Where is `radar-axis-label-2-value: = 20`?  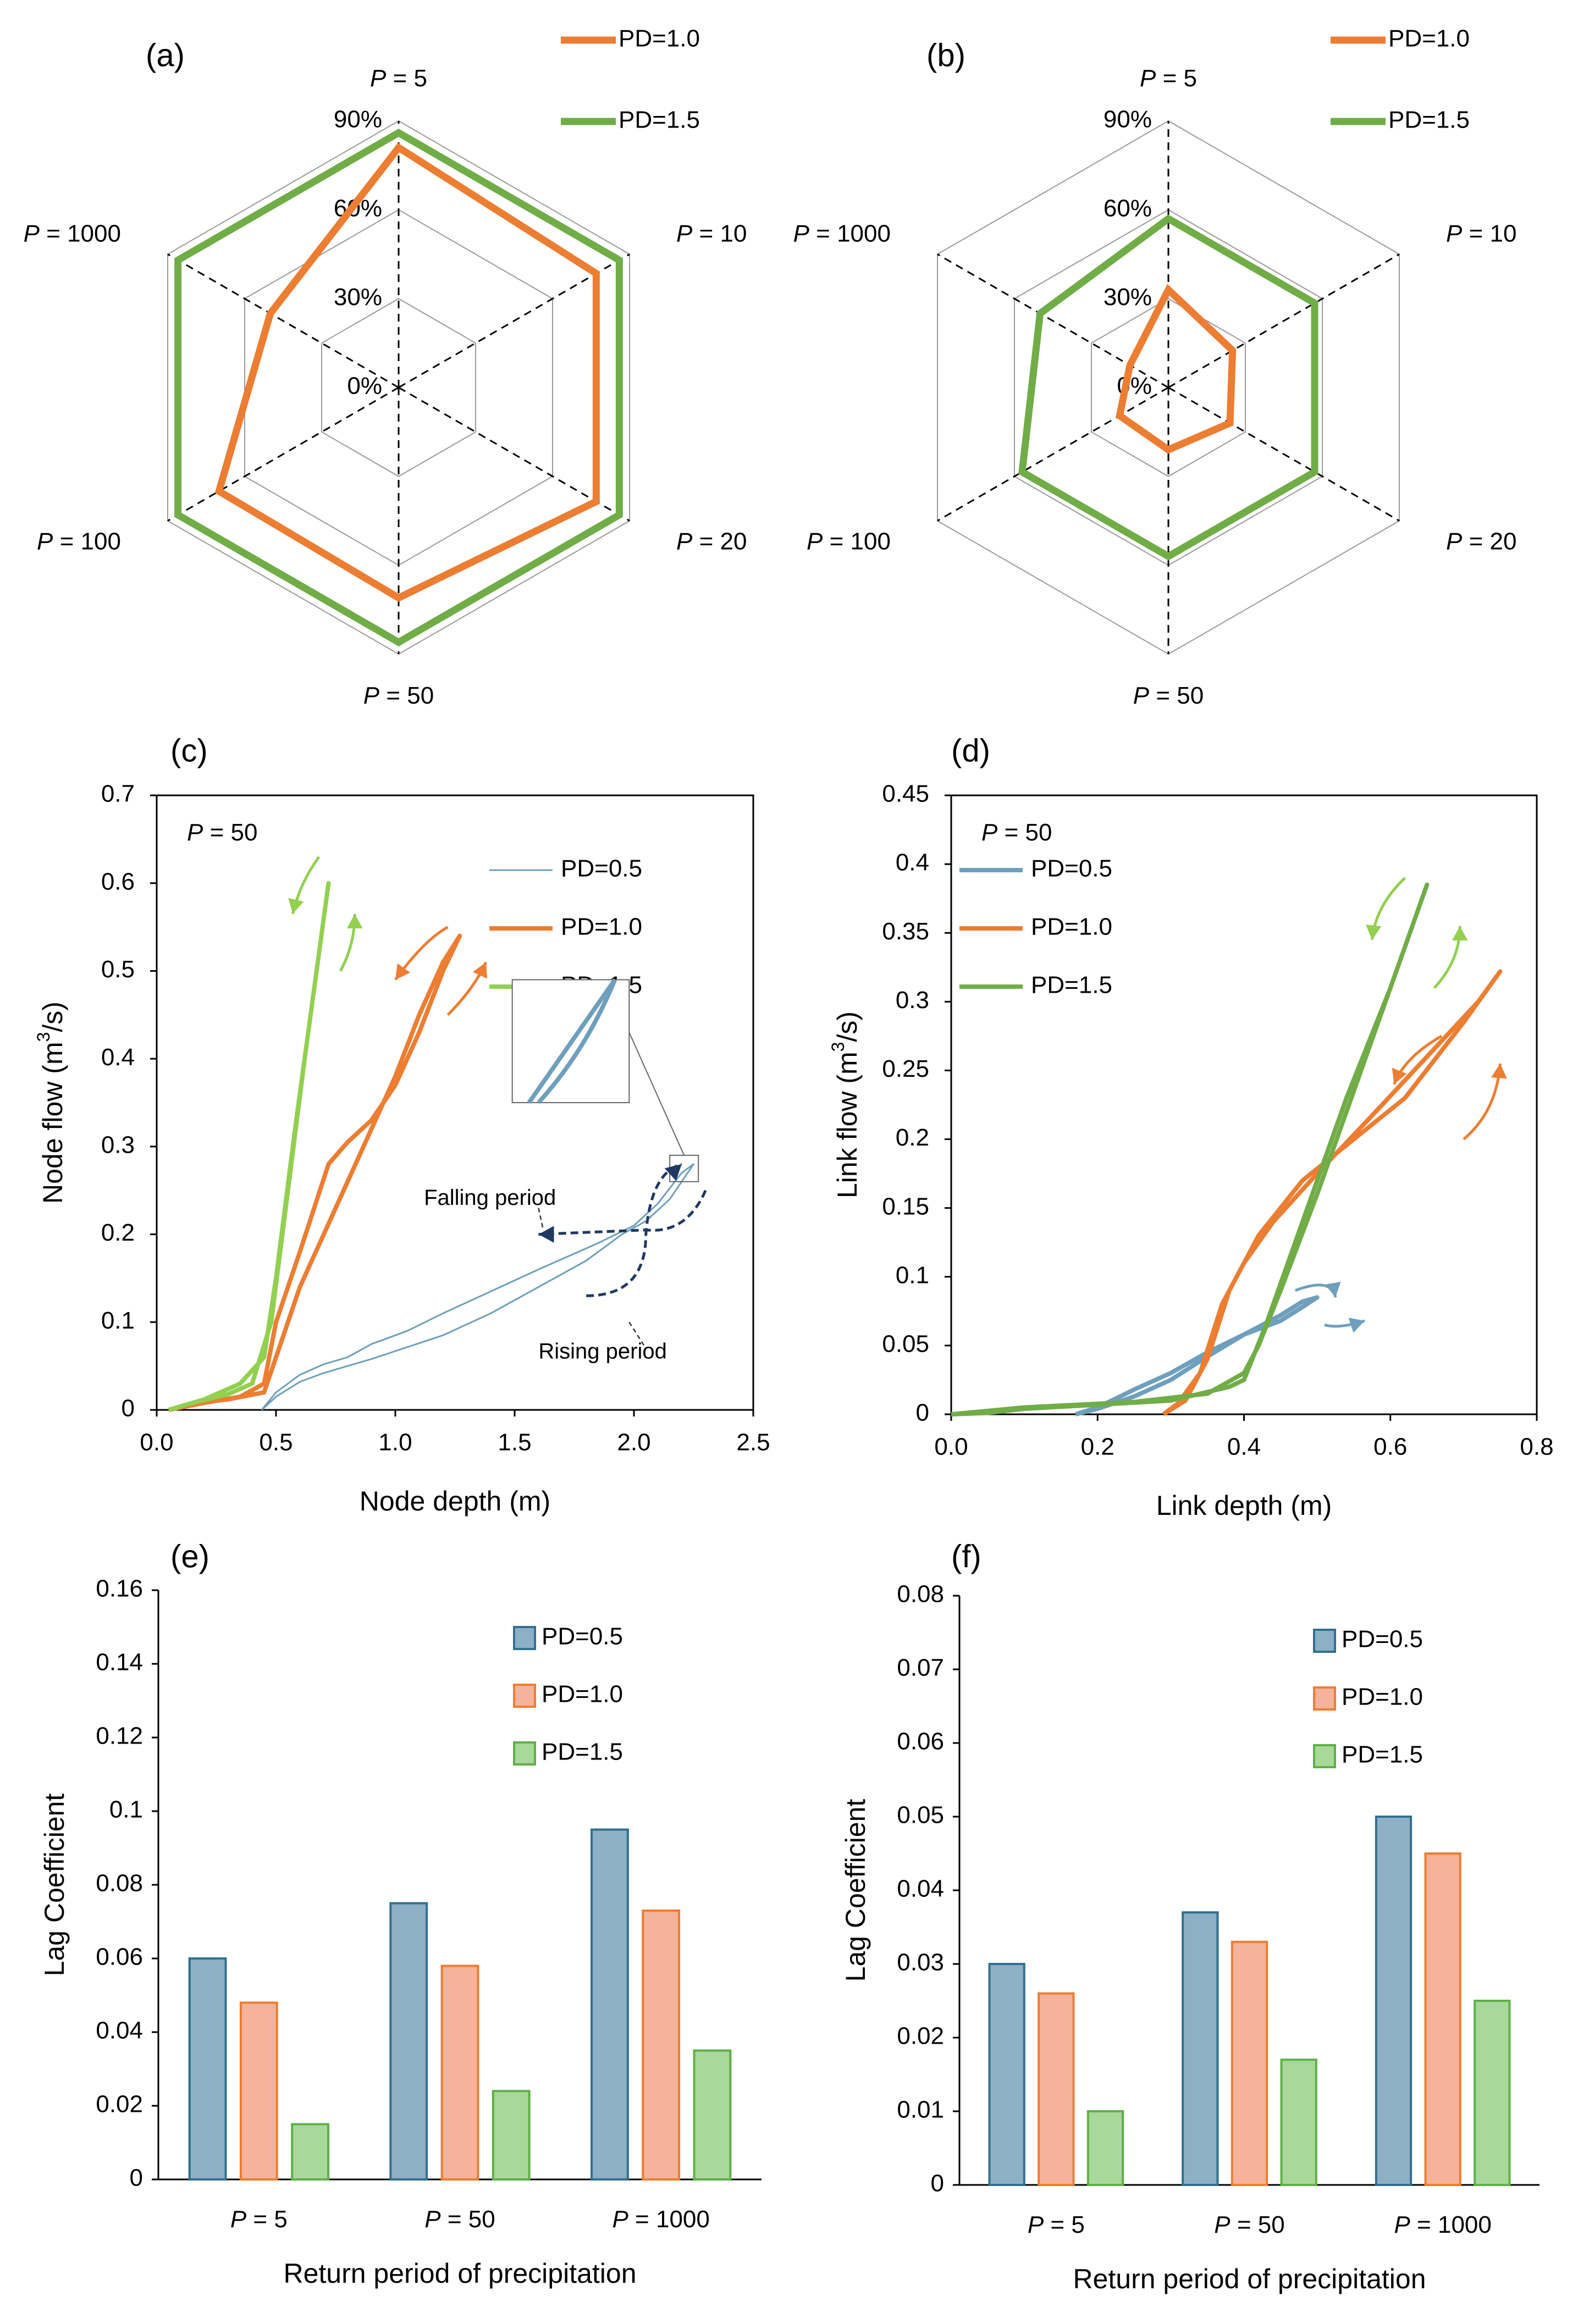 radar-axis-label-2-value: = 20 is located at coordinates (720, 541).